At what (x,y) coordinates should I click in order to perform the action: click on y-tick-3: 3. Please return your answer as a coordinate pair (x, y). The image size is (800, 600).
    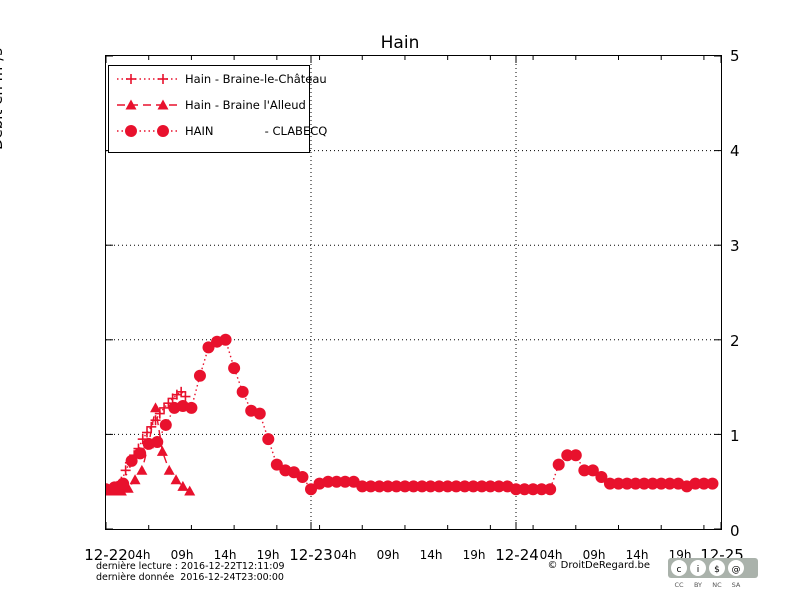
    Looking at the image, I should click on (735, 246).